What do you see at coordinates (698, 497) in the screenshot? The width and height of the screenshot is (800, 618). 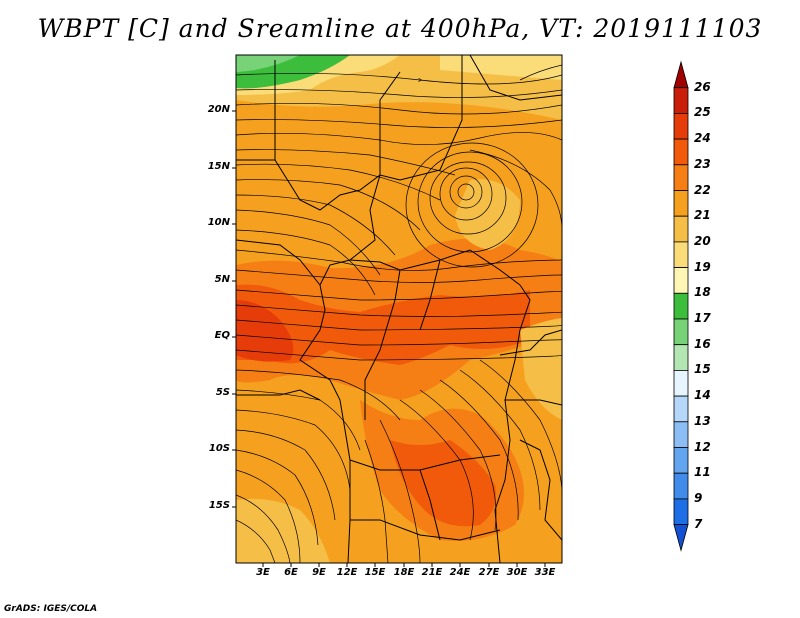 I see `colorbar-label: 9` at bounding box center [698, 497].